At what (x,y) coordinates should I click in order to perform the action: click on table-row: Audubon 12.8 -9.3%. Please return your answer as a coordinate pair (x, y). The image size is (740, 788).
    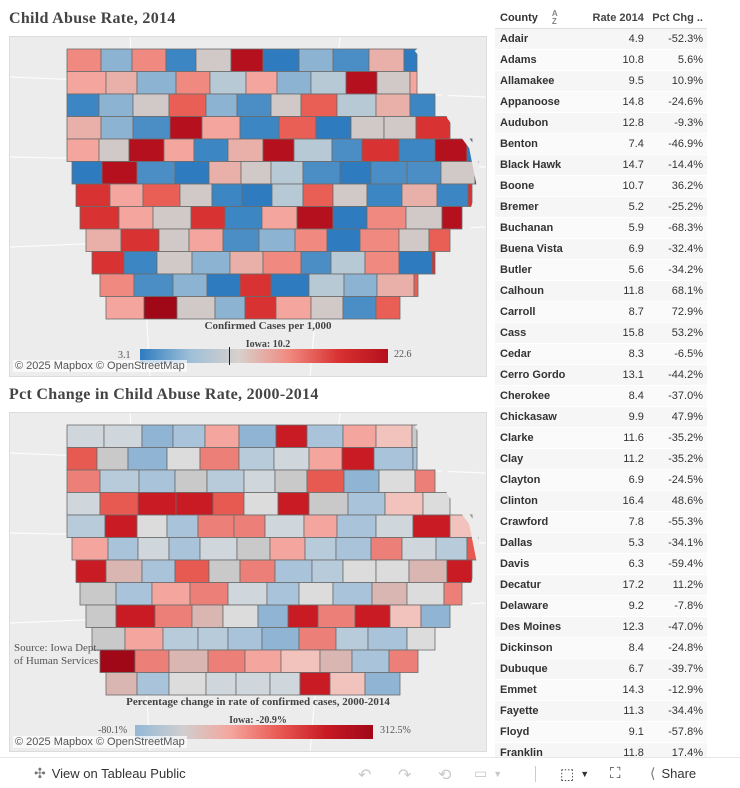
    Looking at the image, I should click on (601, 123).